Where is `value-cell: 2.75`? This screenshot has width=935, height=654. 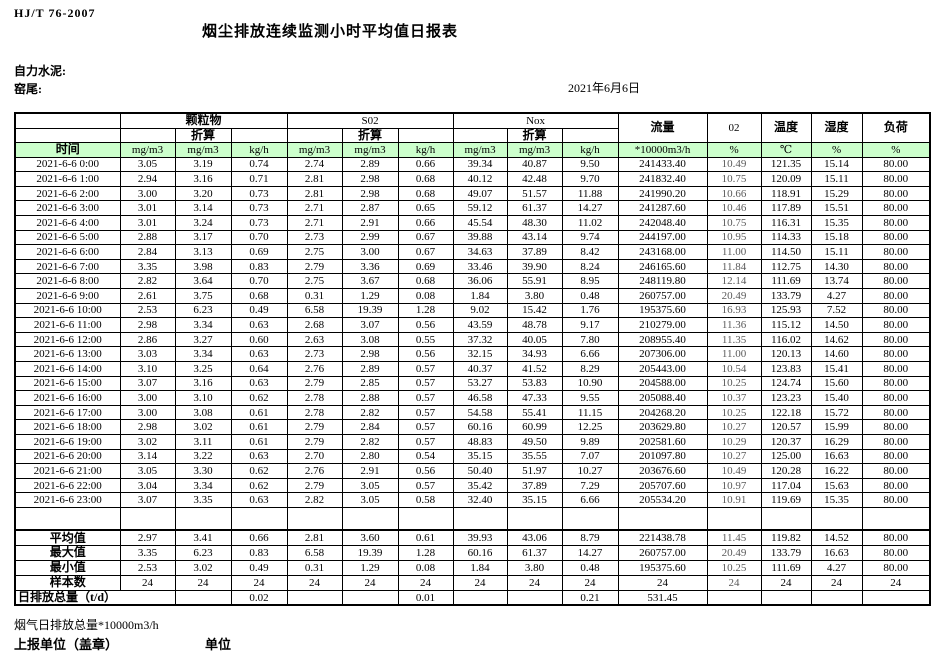 value-cell: 2.75 is located at coordinates (314, 281).